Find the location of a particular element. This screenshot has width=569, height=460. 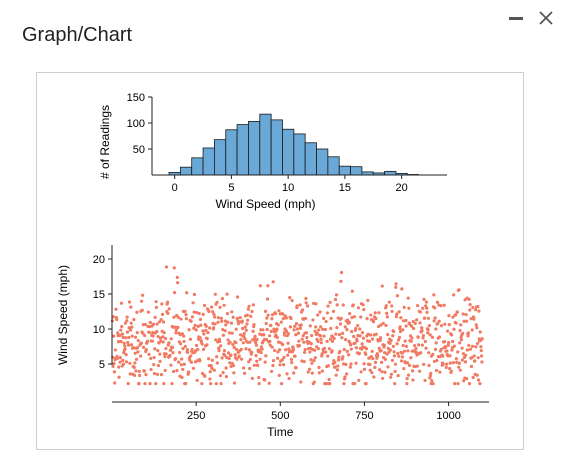

scatter-x-tick-label: 750 is located at coordinates (364, 416).